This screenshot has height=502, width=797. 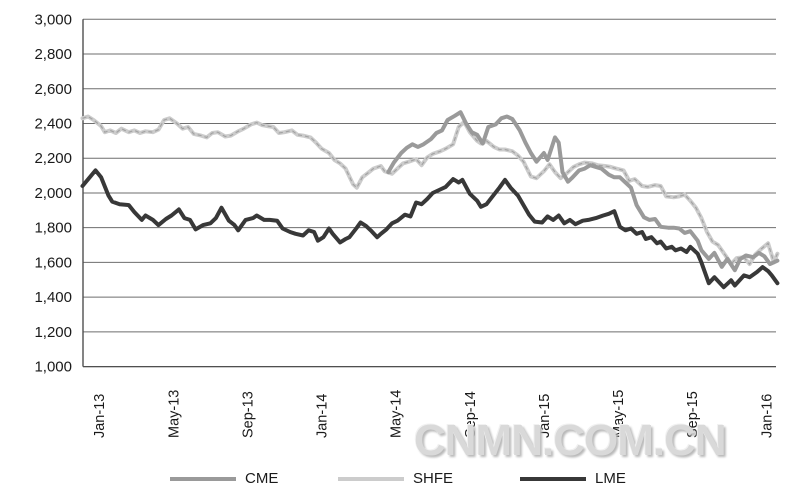 What do you see at coordinates (570, 440) in the screenshot?
I see `watermark: CNMN.COM.CN` at bounding box center [570, 440].